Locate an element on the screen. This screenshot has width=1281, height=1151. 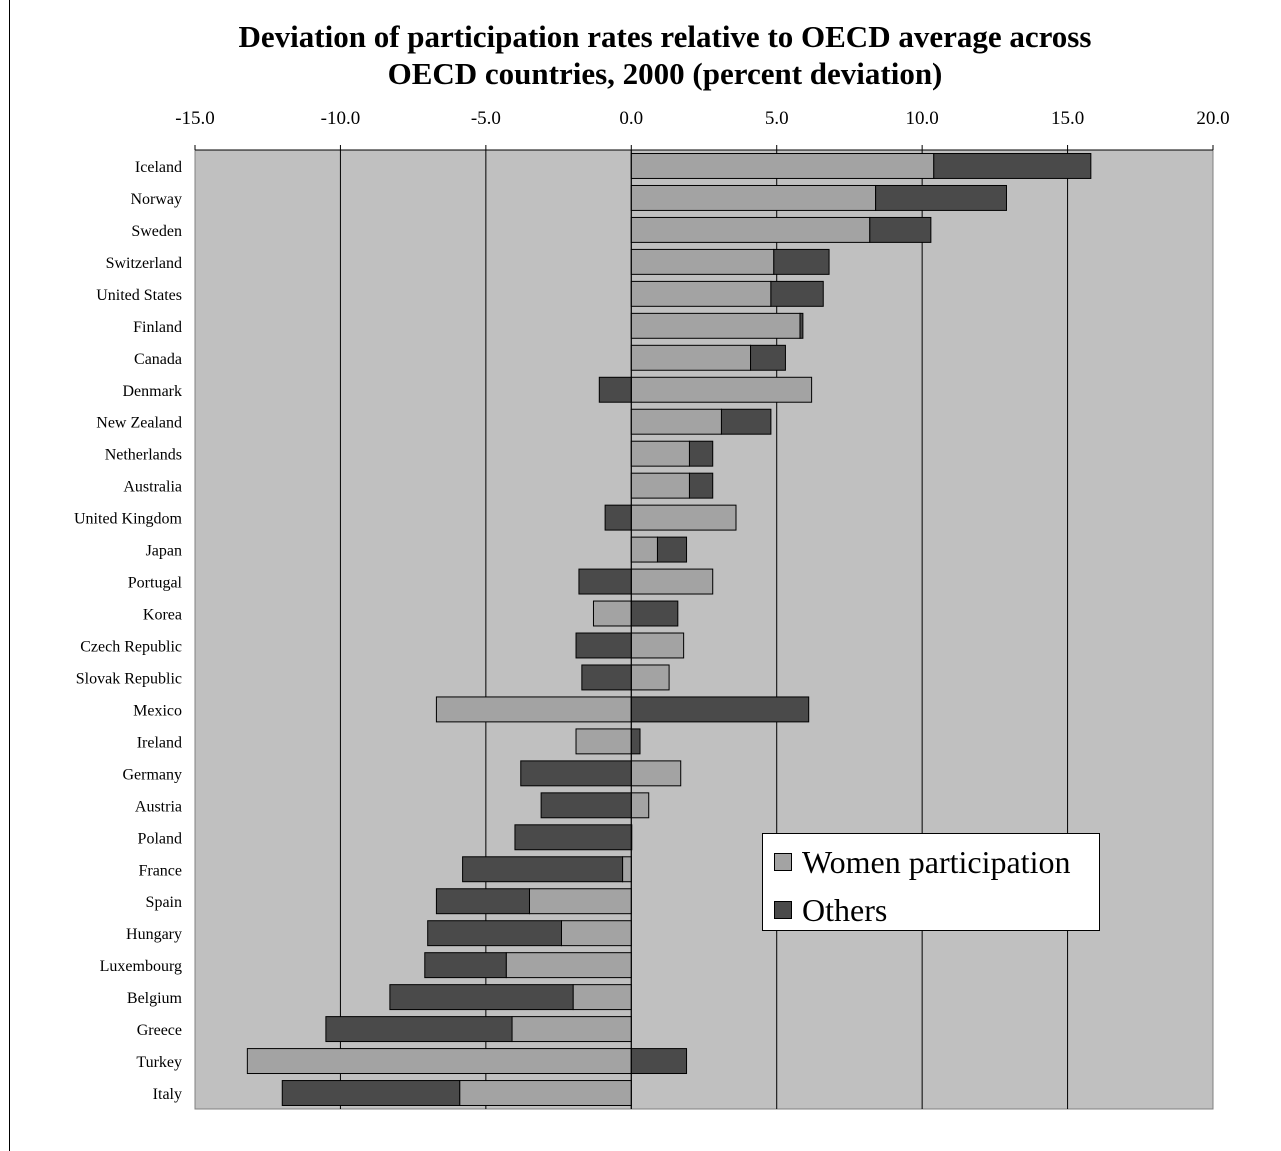
category-label: Germany is located at coordinates (152, 774).